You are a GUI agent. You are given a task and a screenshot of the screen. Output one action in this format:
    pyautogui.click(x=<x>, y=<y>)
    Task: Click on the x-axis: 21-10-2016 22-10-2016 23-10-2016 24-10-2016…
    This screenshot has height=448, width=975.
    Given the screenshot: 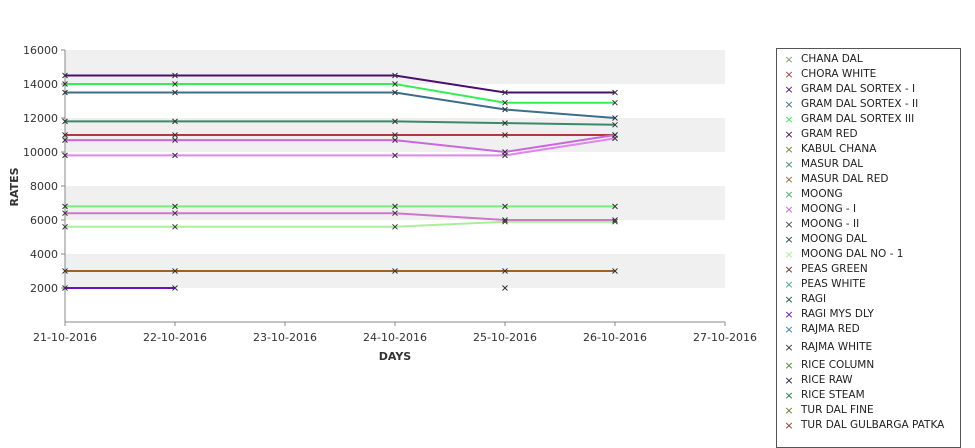 What is the action you would take?
    pyautogui.click(x=395, y=332)
    